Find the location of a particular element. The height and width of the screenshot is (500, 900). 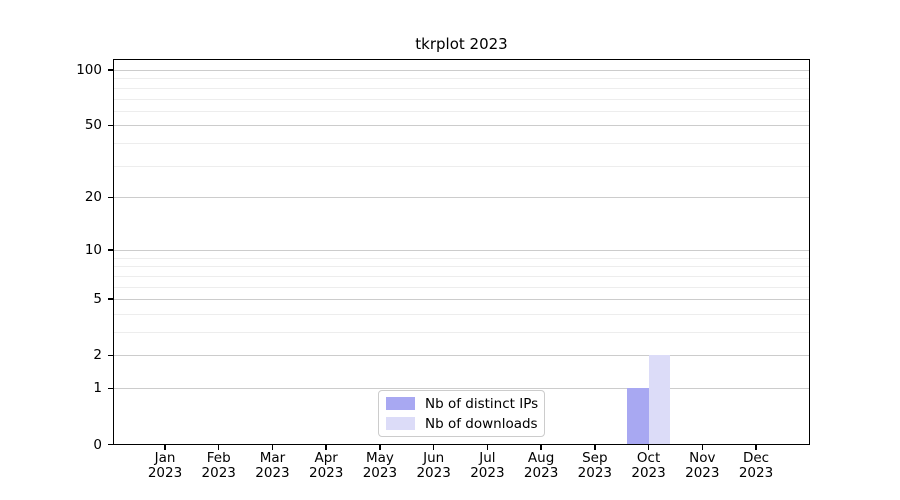

x-tick-label: Jul 2023 is located at coordinates (487, 466).